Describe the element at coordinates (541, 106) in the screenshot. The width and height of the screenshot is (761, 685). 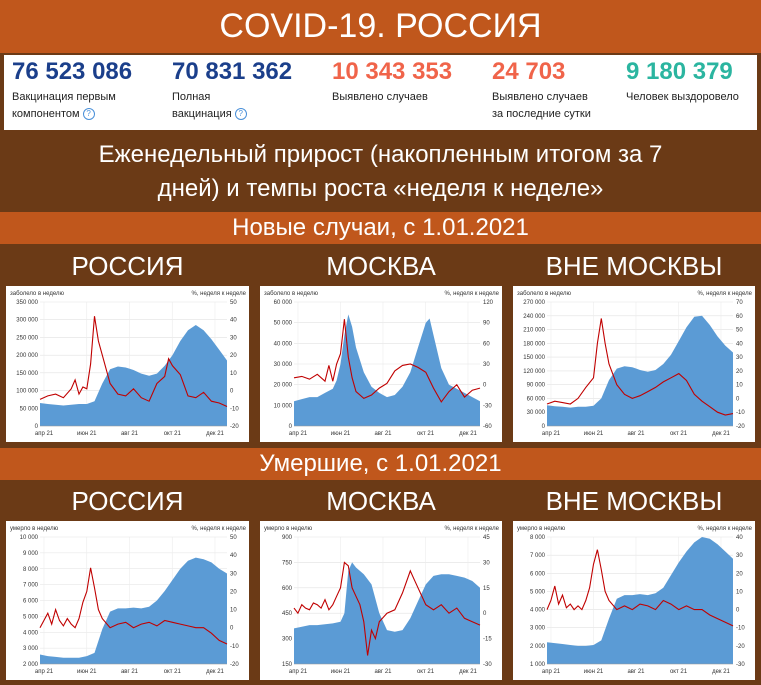
I see `stat-label: Выявлено случаев за последние сутки` at that location.